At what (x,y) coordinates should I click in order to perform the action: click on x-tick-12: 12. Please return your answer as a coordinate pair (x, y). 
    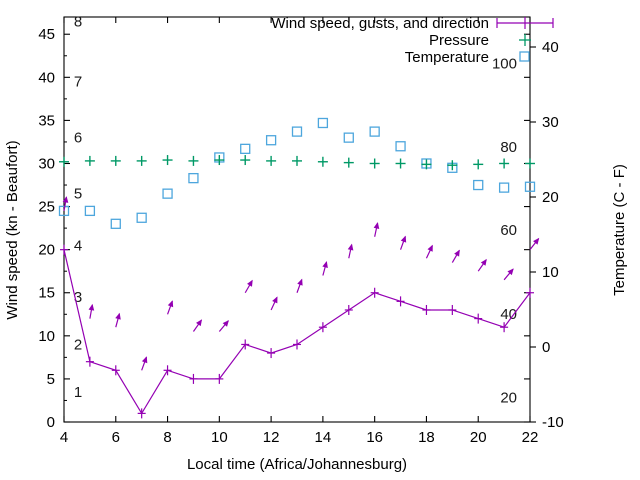
    Looking at the image, I should click on (271, 437).